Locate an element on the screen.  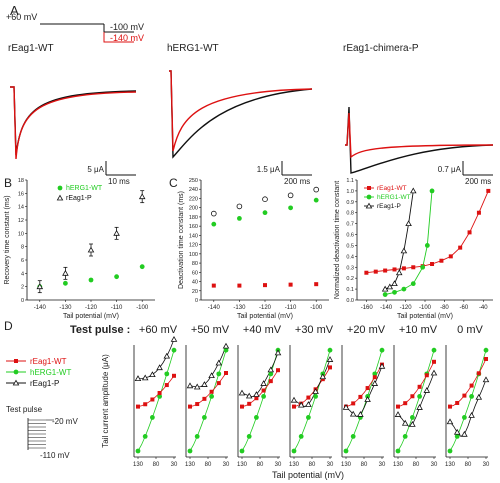
y-tick-label: 160 is located at coordinates (193, 227).